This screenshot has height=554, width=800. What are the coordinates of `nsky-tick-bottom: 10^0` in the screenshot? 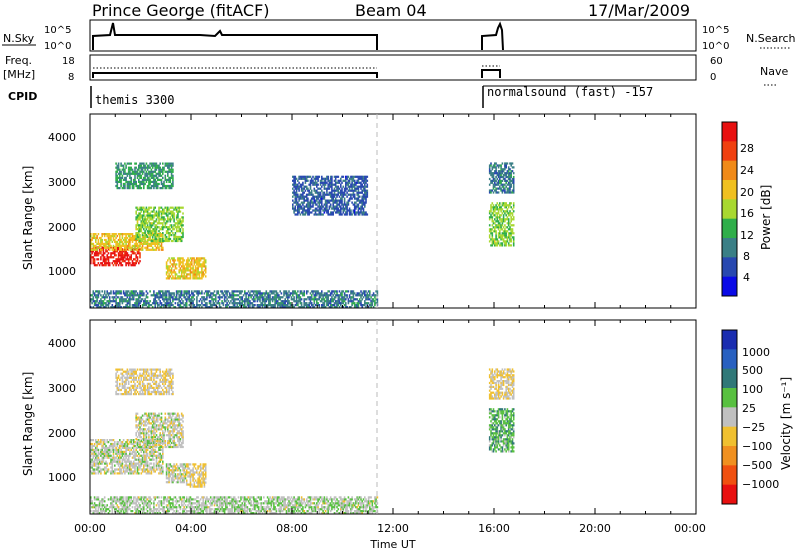 It's located at (57, 46).